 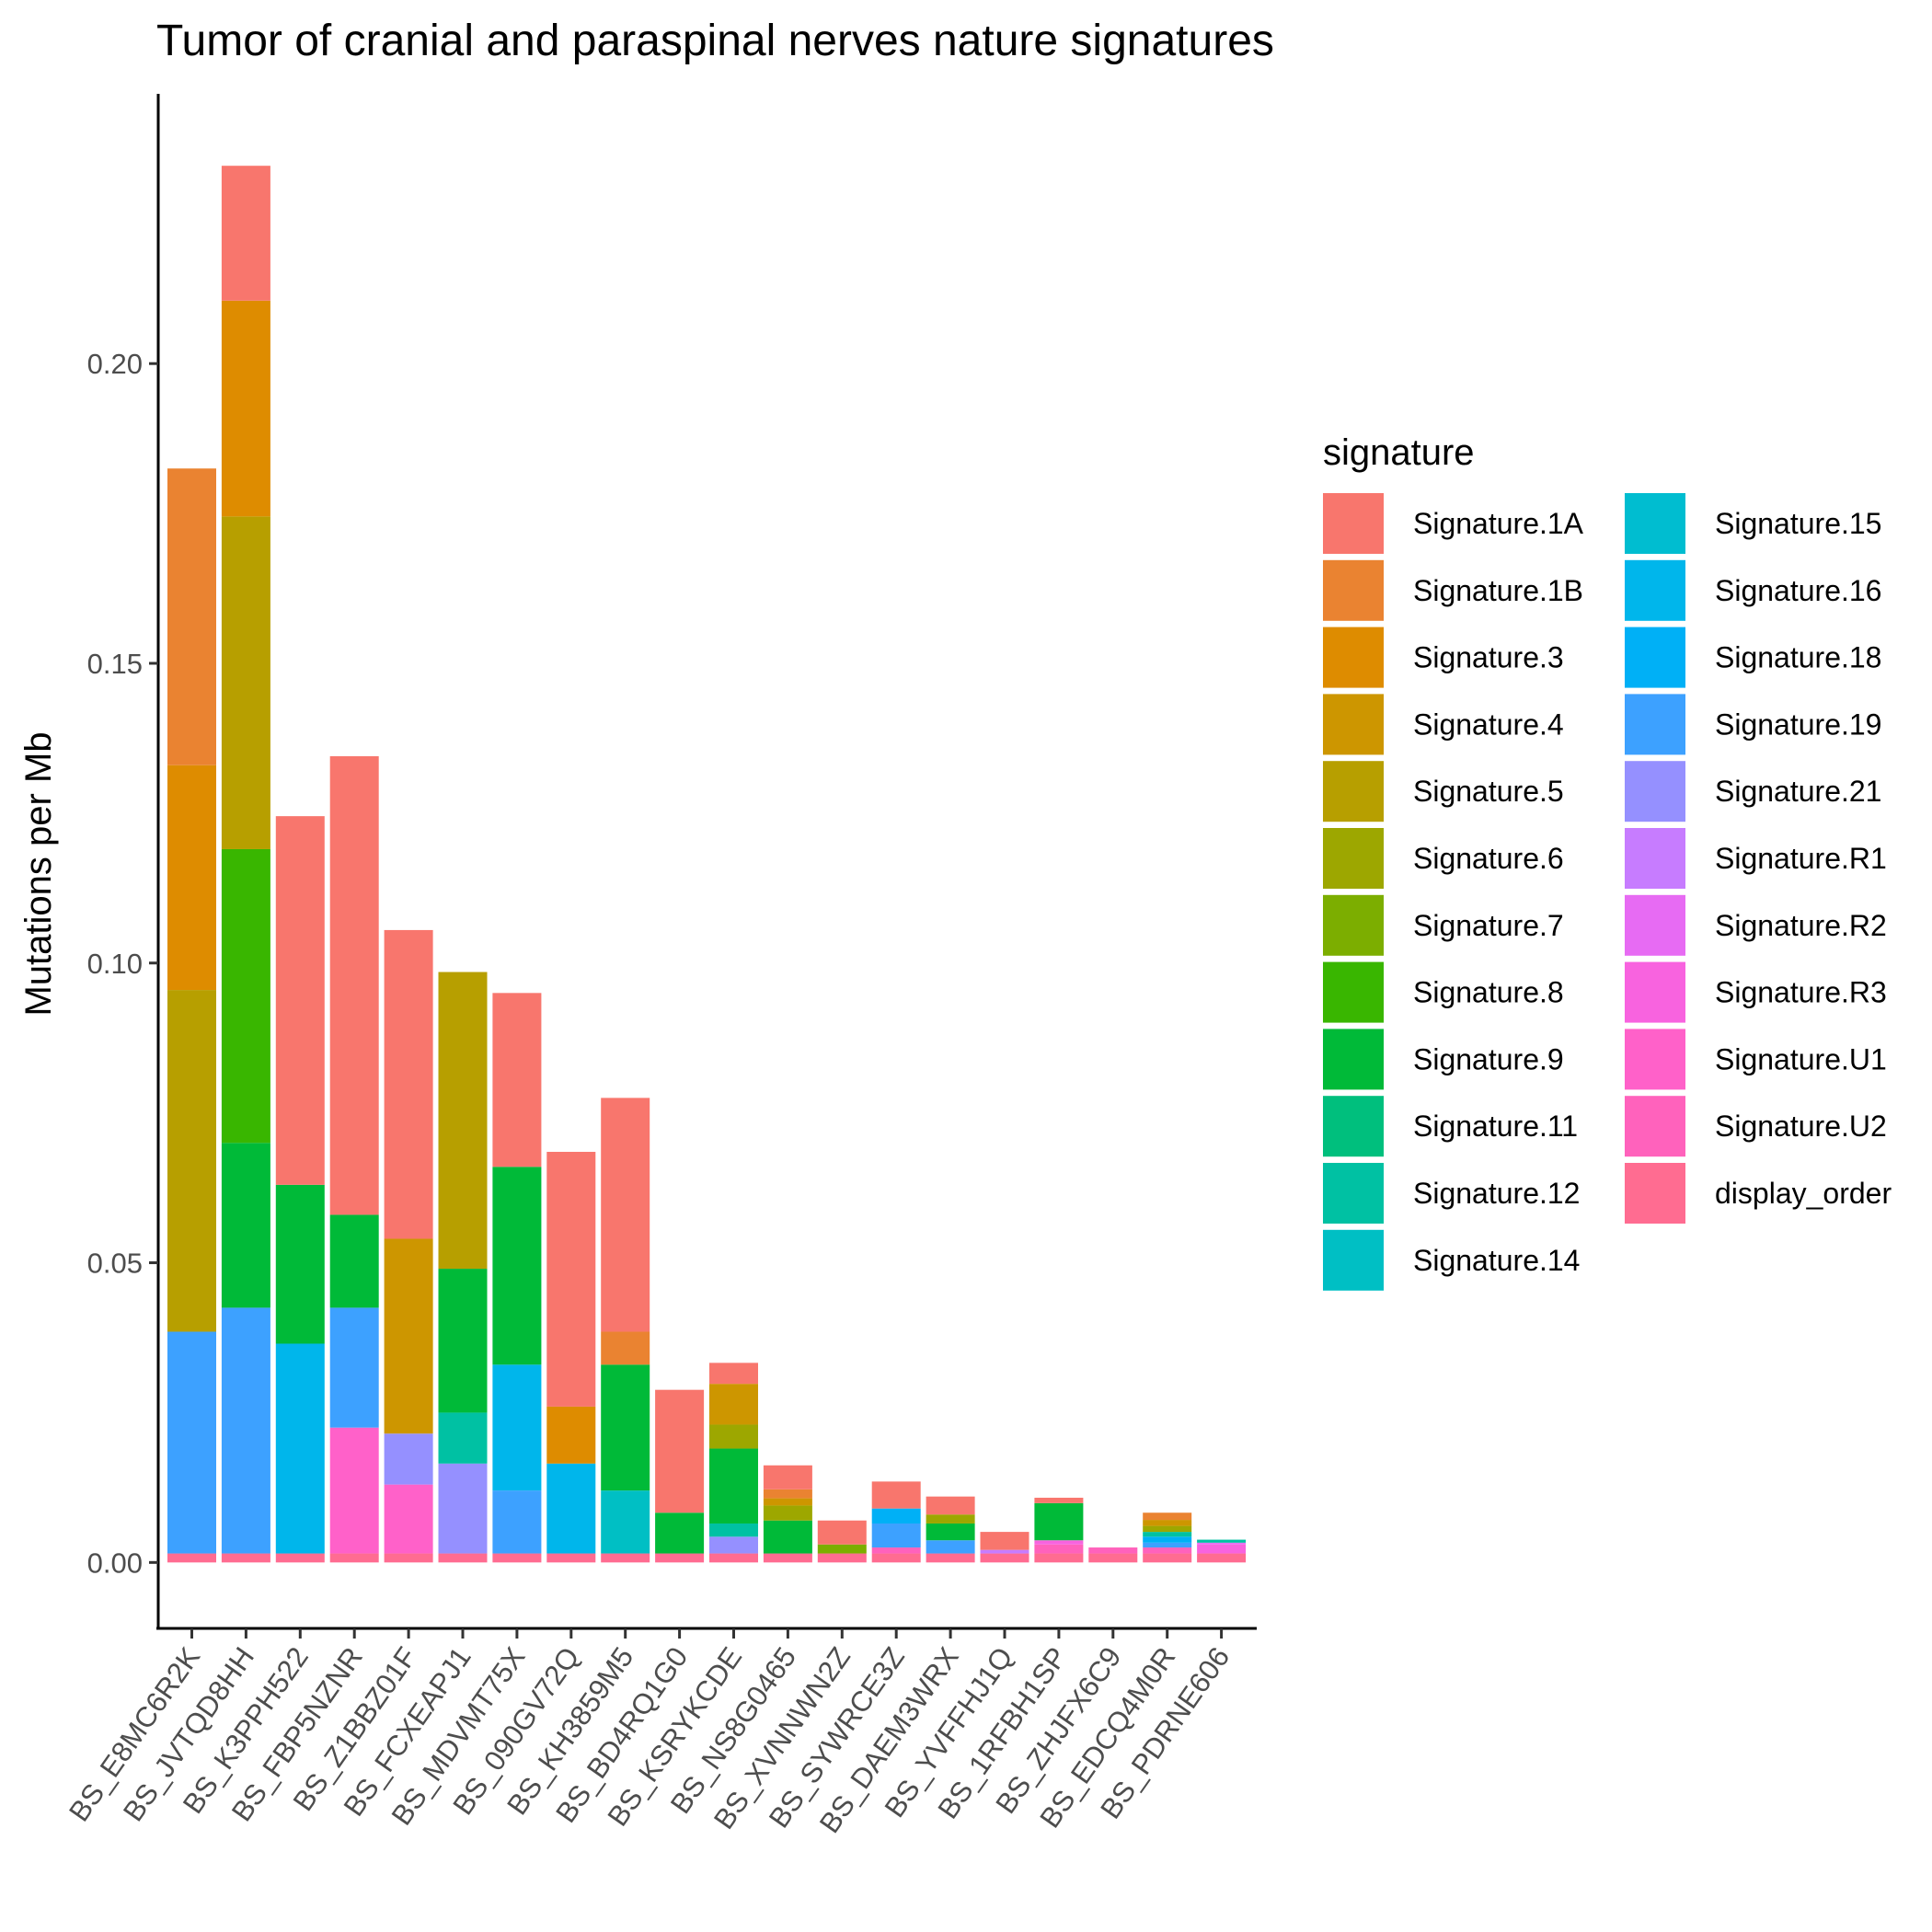 I want to click on legend-label-1-6: Signature.R2, so click(x=1801, y=925).